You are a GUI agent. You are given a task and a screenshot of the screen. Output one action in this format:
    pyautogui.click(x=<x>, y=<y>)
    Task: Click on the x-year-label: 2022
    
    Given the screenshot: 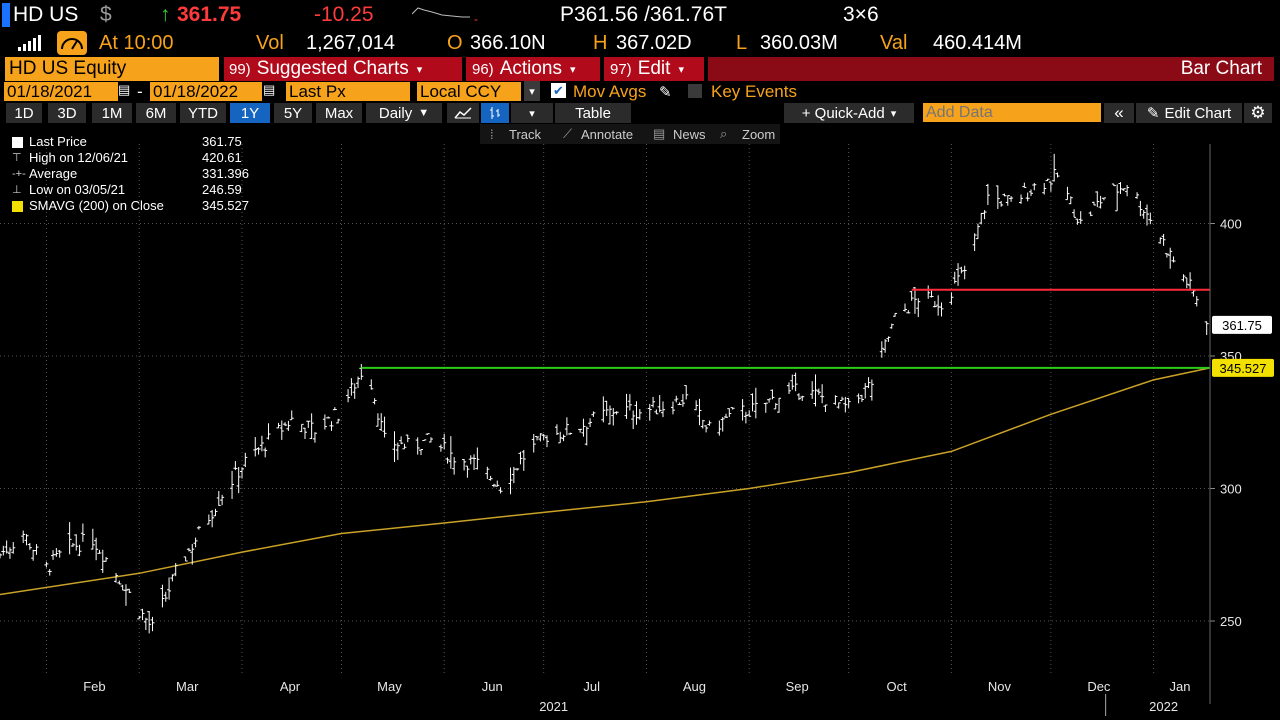 What is the action you would take?
    pyautogui.click(x=1163, y=706)
    